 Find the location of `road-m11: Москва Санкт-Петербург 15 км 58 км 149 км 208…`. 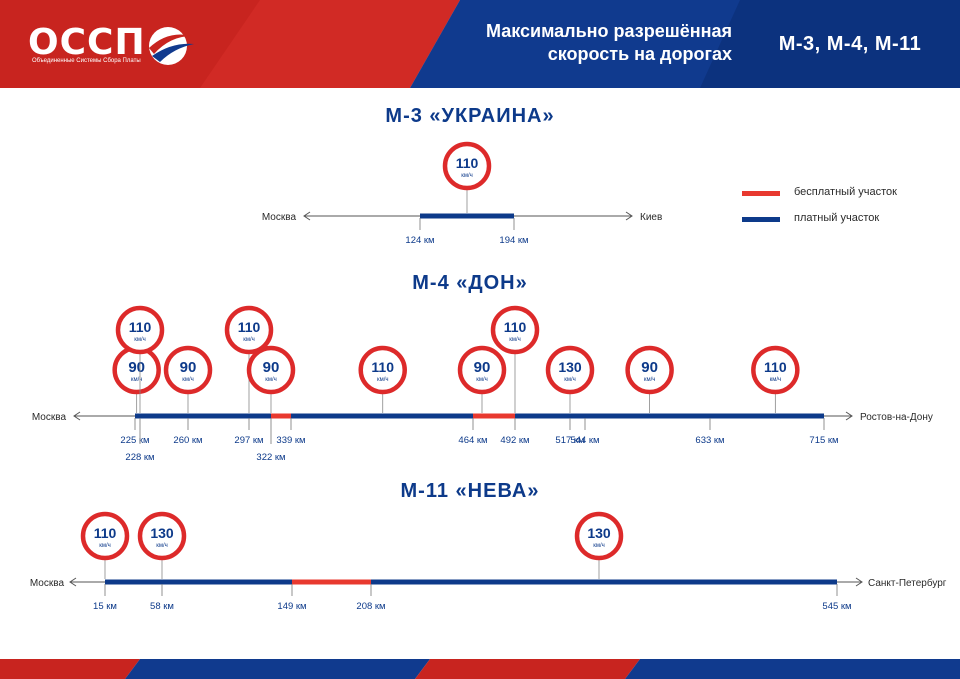

road-m11: Москва Санкт-Петербург 15 км 58 км 149 км 208… is located at coordinates (488, 561).